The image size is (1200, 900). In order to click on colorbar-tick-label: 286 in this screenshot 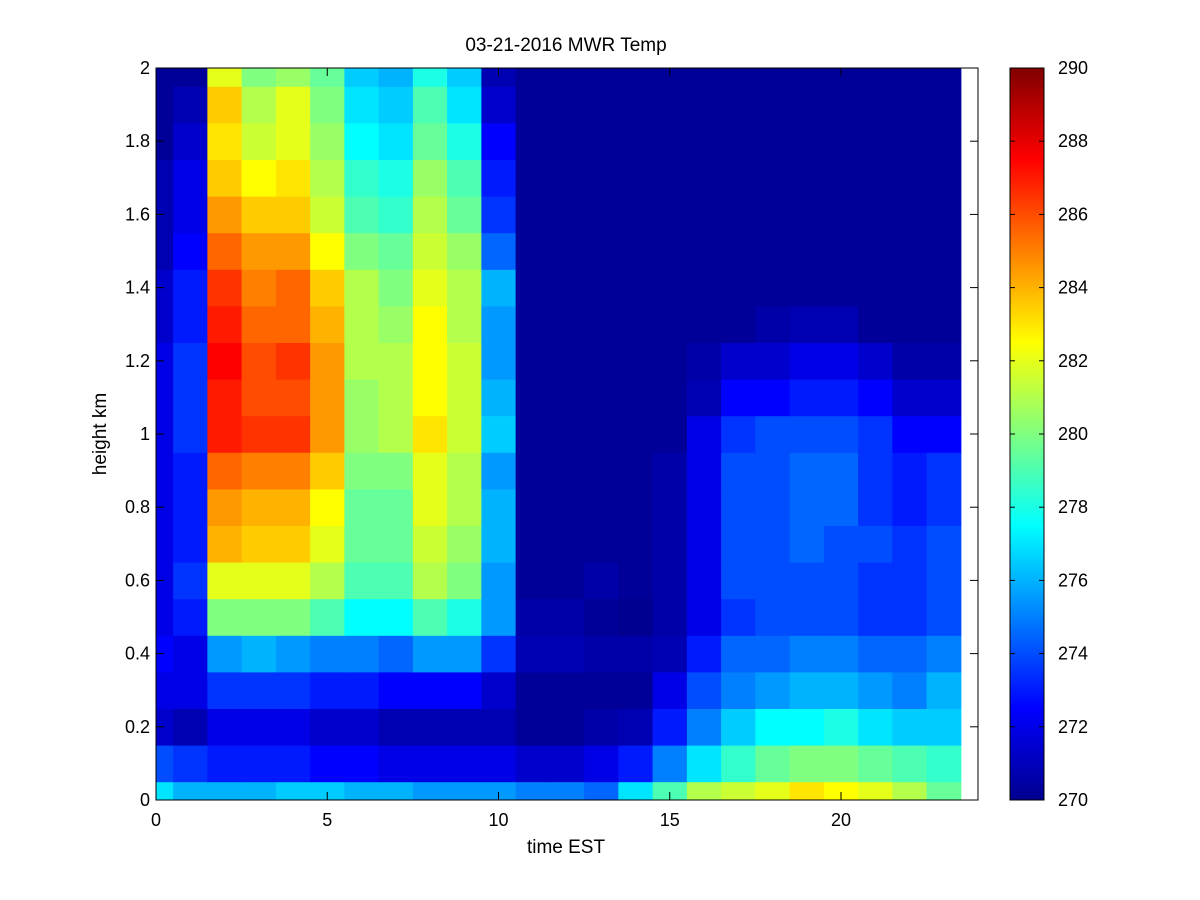, I will do `click(1073, 214)`.